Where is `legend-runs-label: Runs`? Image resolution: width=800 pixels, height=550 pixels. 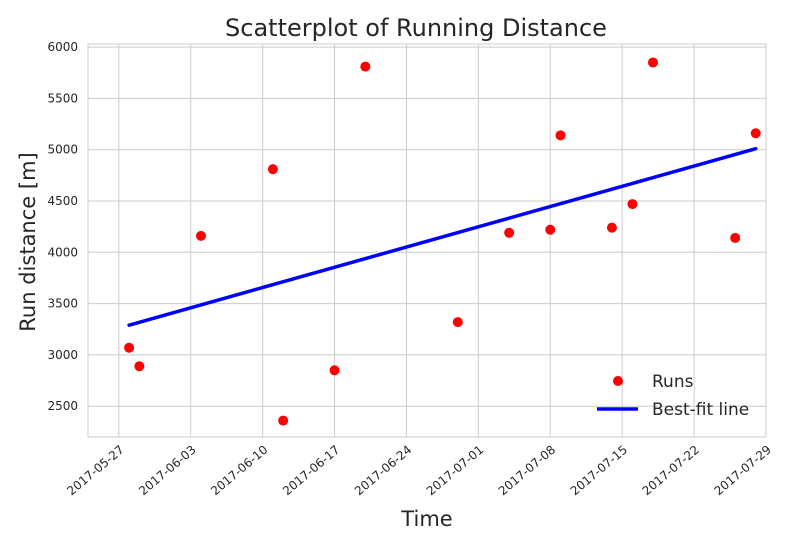 legend-runs-label: Runs is located at coordinates (673, 382).